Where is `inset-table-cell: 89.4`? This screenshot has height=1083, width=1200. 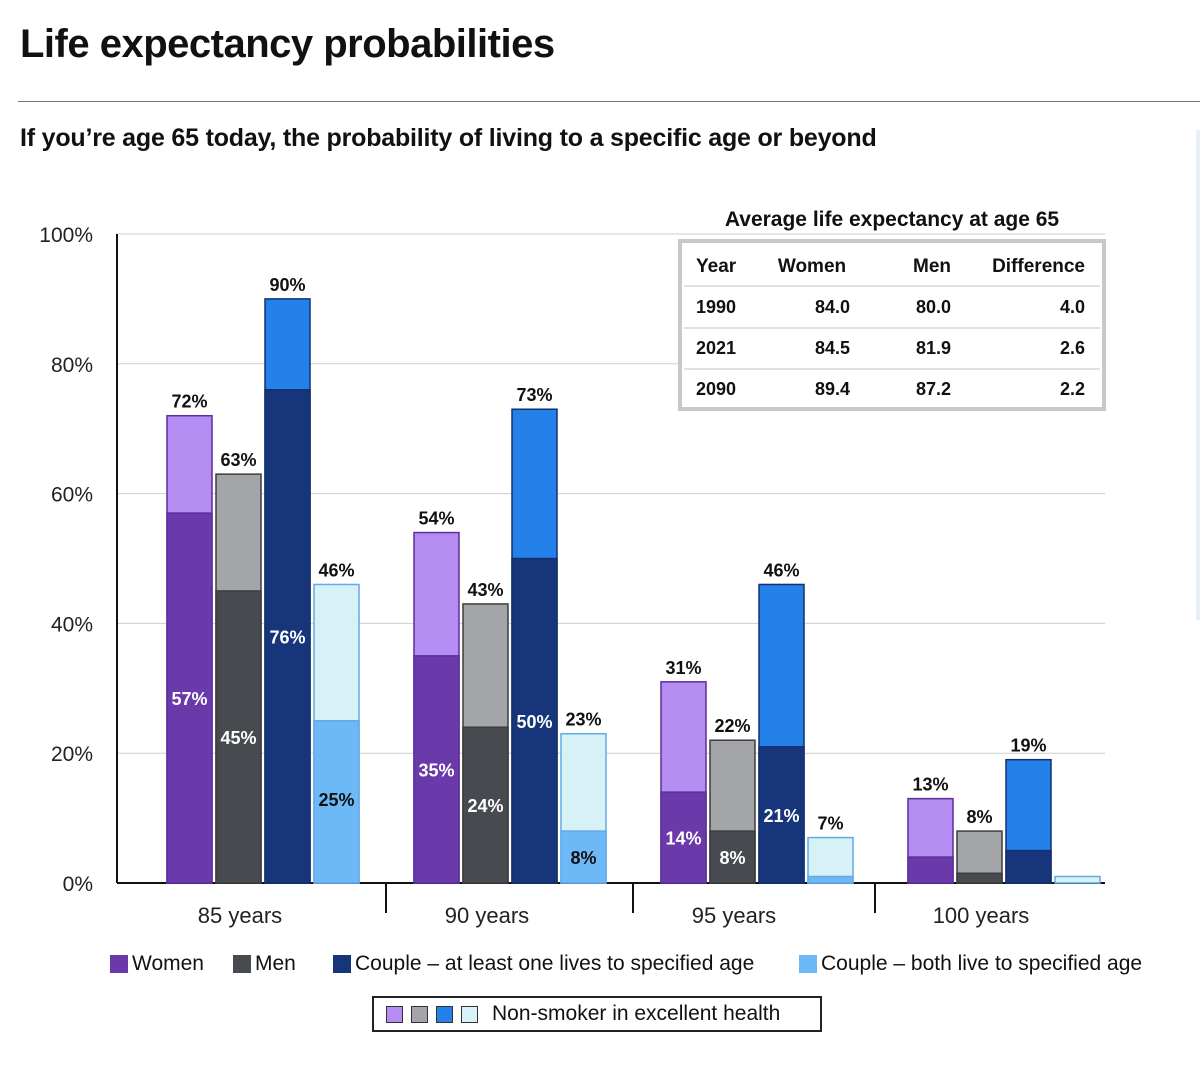 inset-table-cell: 89.4 is located at coordinates (832, 389).